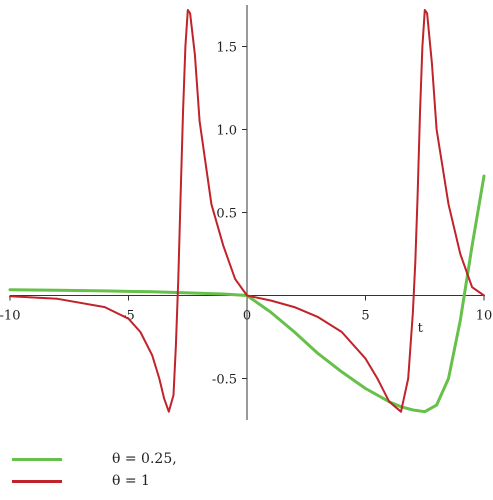 The width and height of the screenshot is (493, 500). I want to click on x-tick-label: -5, so click(128, 316).